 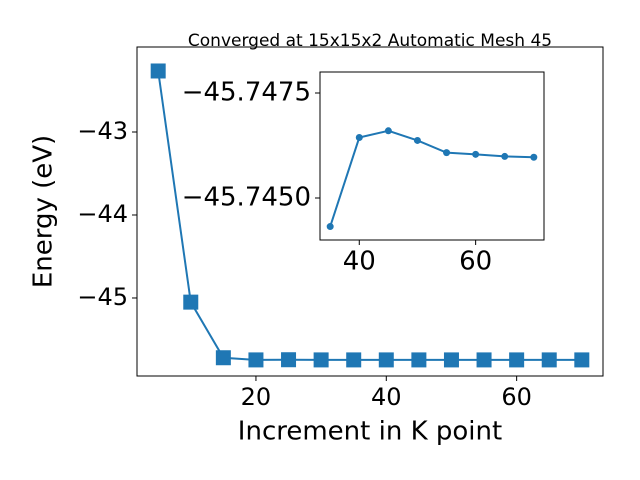 I want to click on y-tick-label: −44, so click(x=102, y=214).